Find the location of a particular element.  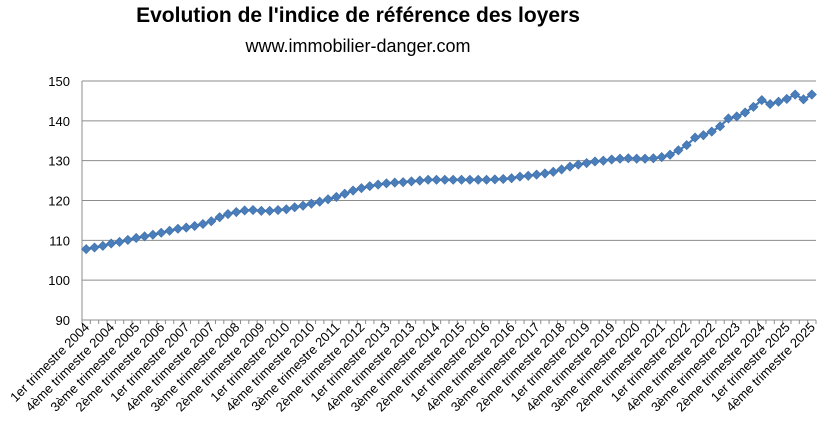

y-tick-label: 150 is located at coordinates (59, 81).